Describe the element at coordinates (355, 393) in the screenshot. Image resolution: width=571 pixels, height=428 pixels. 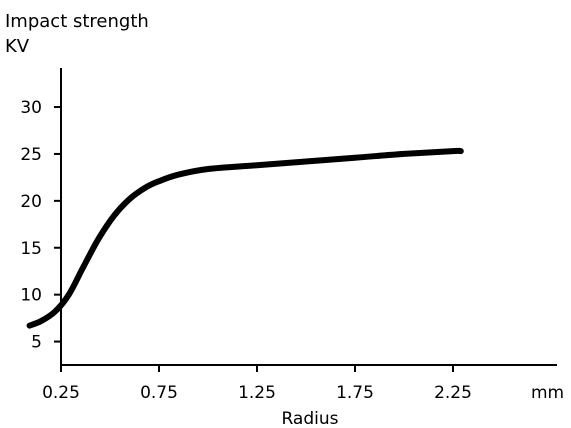
I see `x-tick-label: 1.75` at that location.